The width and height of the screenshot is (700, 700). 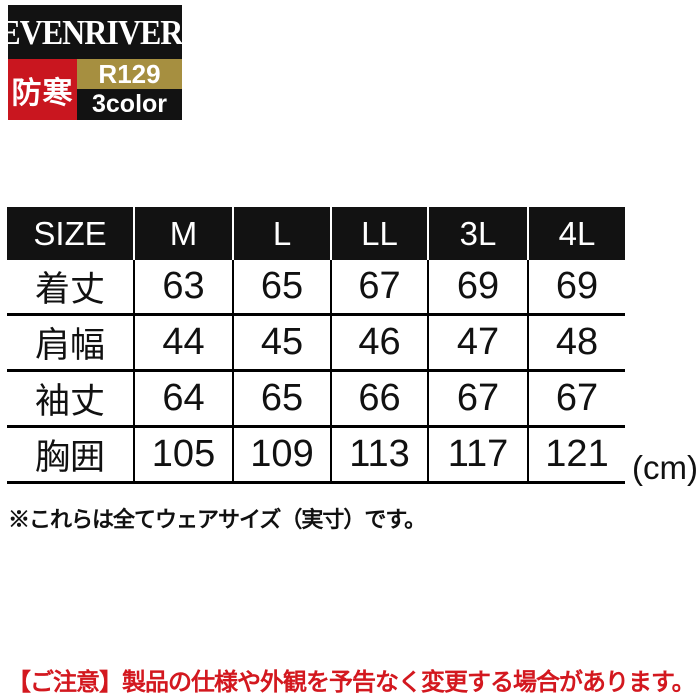 What do you see at coordinates (69, 457) in the screenshot?
I see `row-label: 胸囲` at bounding box center [69, 457].